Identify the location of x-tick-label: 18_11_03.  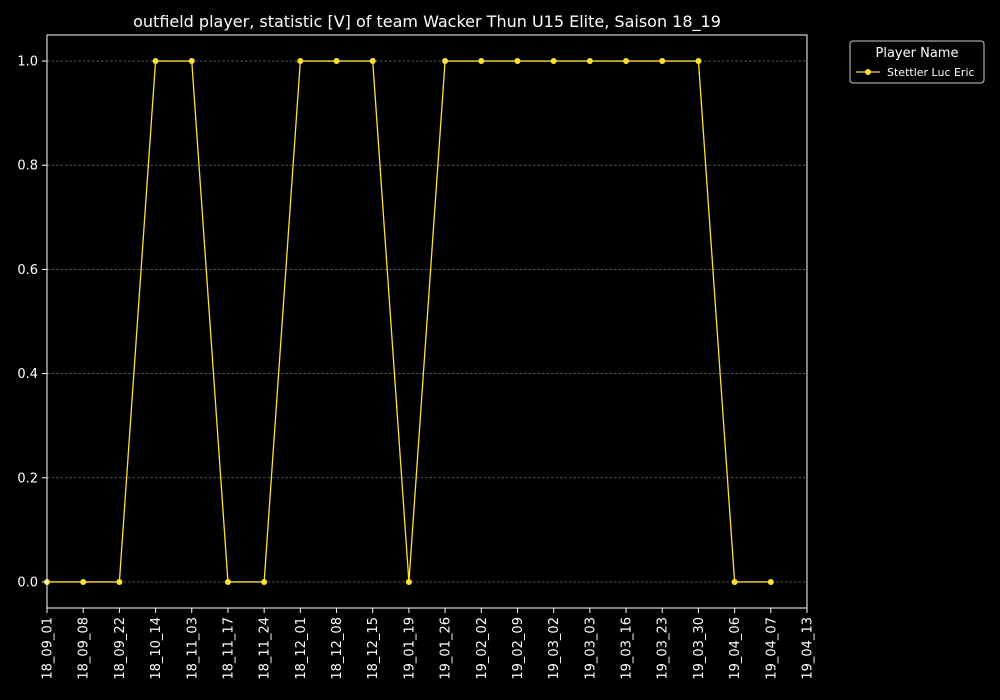
(192, 648).